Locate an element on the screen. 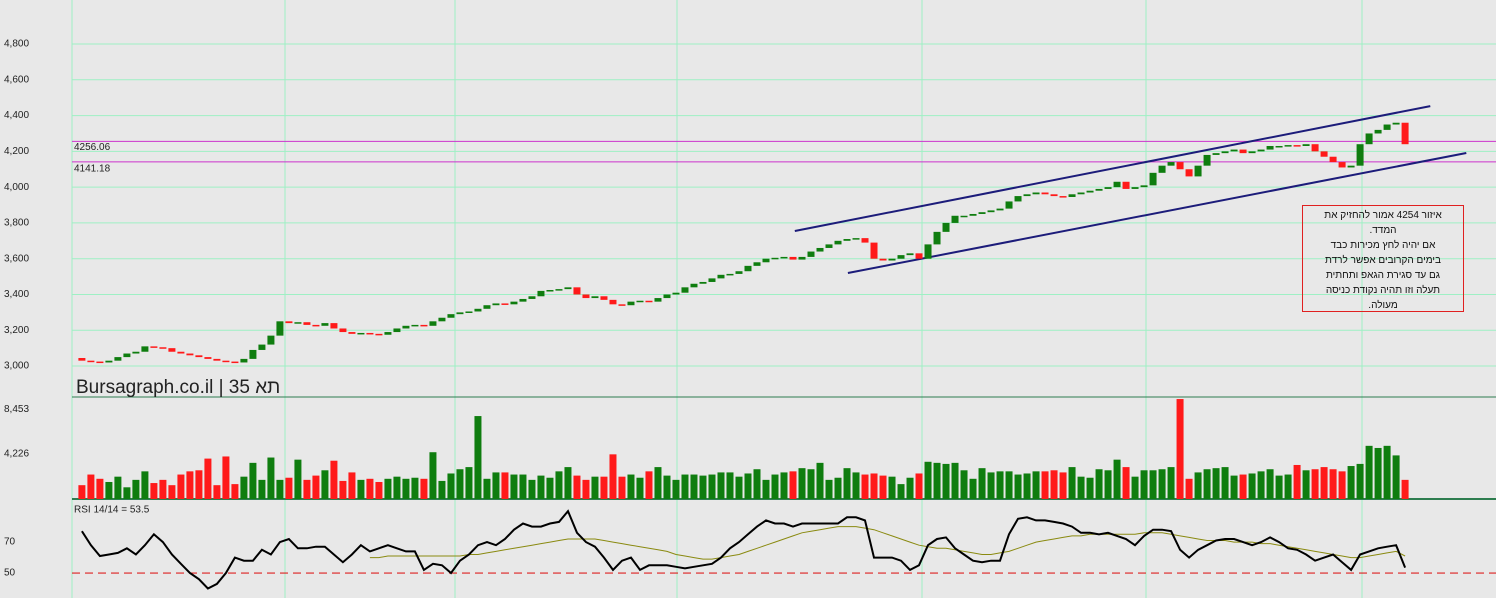 Image resolution: width=1496 pixels, height=598 pixels. y-tick-label: 3,000 is located at coordinates (16, 366).